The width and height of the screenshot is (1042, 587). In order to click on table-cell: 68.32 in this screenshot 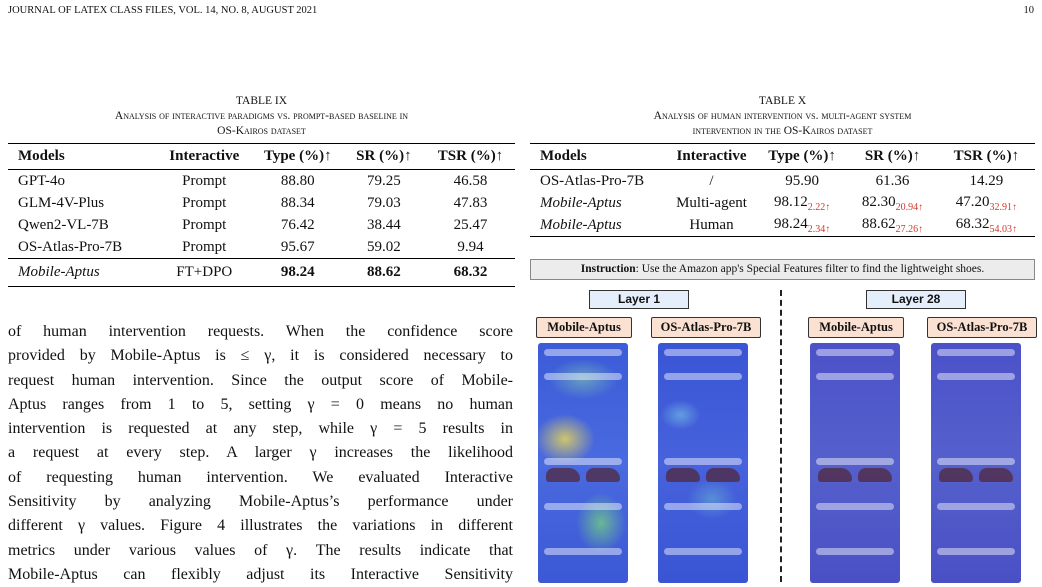, I will do `click(470, 272)`.